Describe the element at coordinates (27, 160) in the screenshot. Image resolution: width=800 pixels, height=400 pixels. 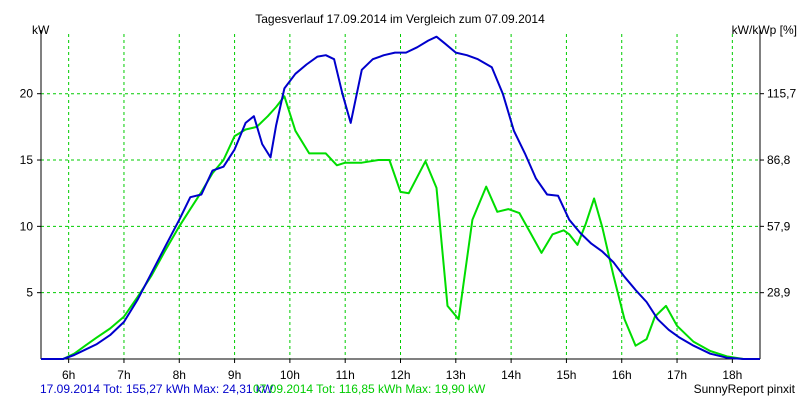
I see `y-tick-label-left-15: 15` at that location.